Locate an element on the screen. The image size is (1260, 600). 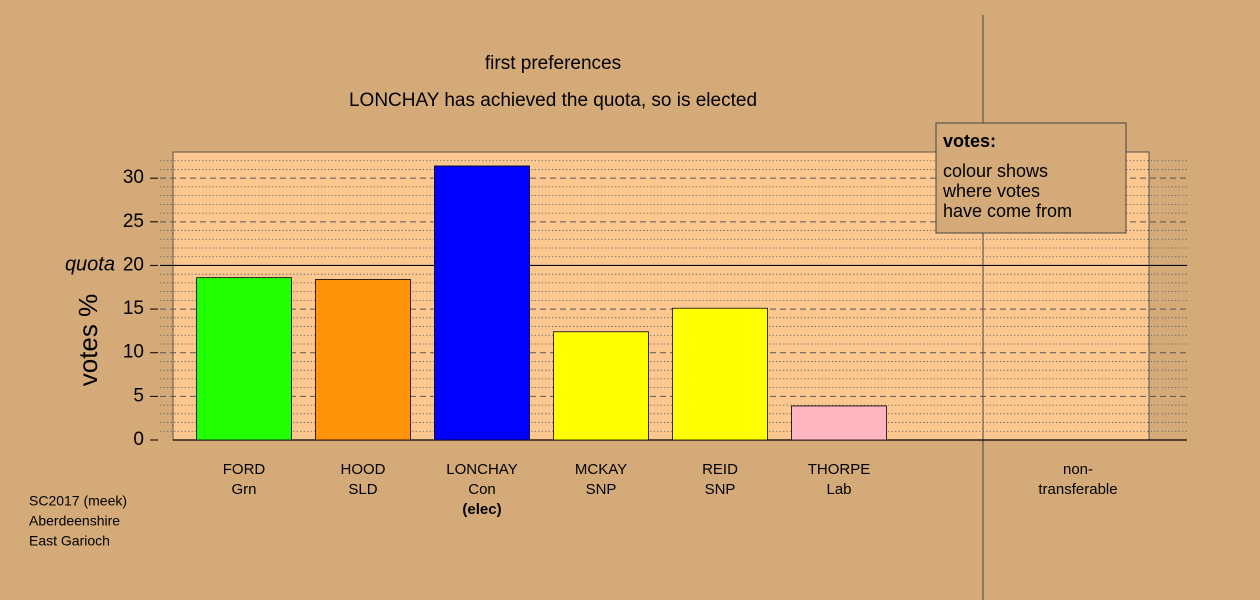
y-tick-label: 30 is located at coordinates (133, 177).